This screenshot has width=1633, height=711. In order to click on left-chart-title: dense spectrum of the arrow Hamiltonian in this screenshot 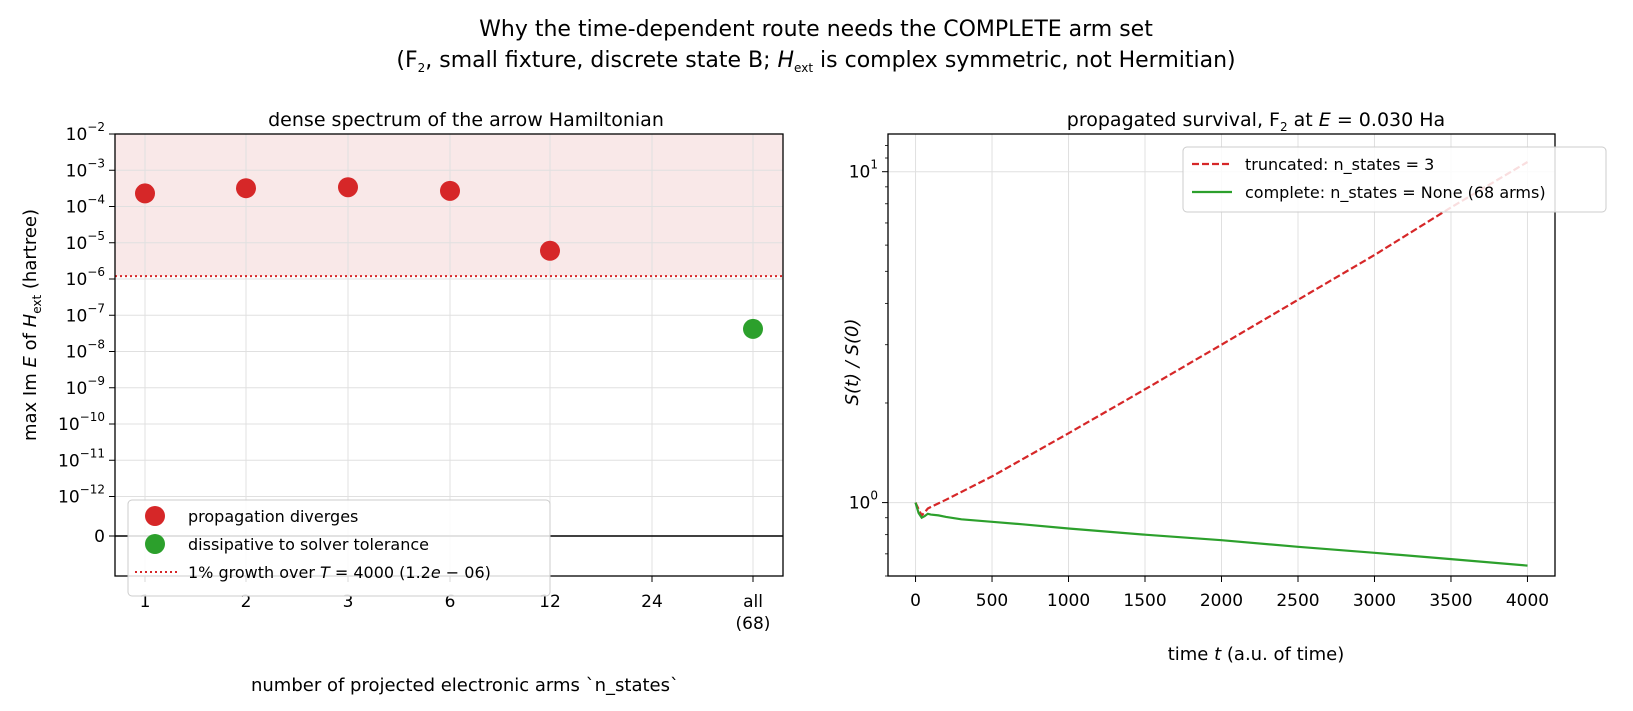, I will do `click(466, 120)`.